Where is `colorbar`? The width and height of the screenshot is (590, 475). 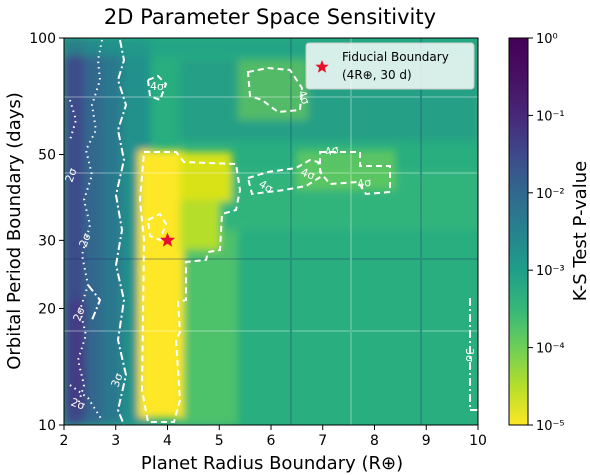
colorbar is located at coordinates (518, 231).